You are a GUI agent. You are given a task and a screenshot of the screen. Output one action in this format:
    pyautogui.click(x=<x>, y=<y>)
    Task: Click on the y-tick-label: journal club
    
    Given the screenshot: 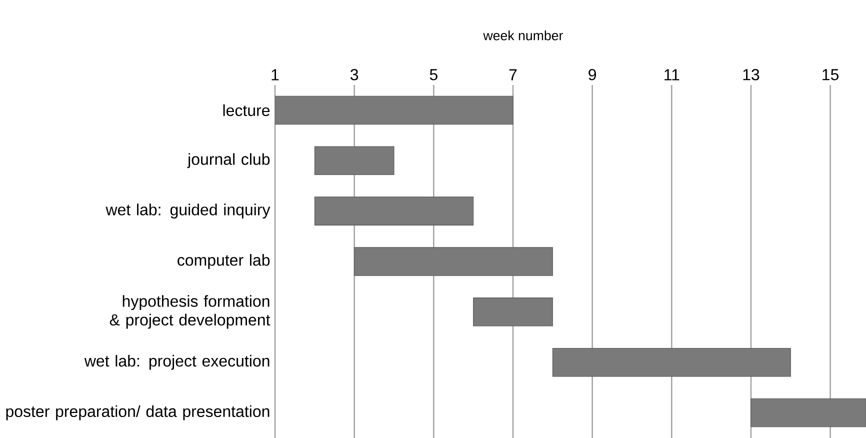 What is the action you would take?
    pyautogui.click(x=228, y=160)
    